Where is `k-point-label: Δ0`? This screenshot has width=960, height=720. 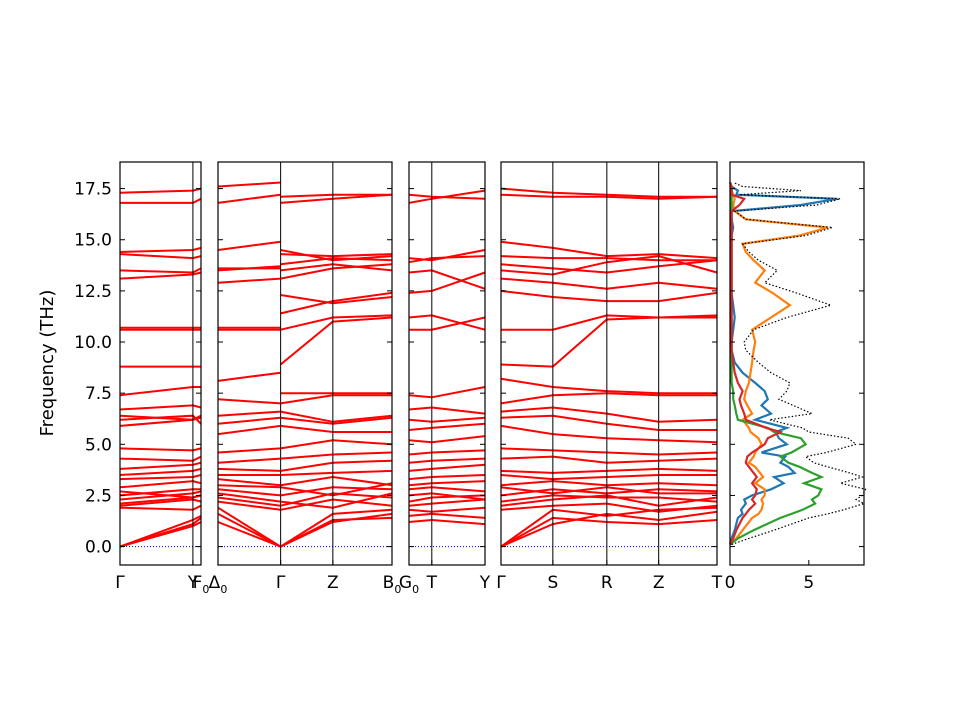
k-point-label: Δ0 is located at coordinates (218, 584).